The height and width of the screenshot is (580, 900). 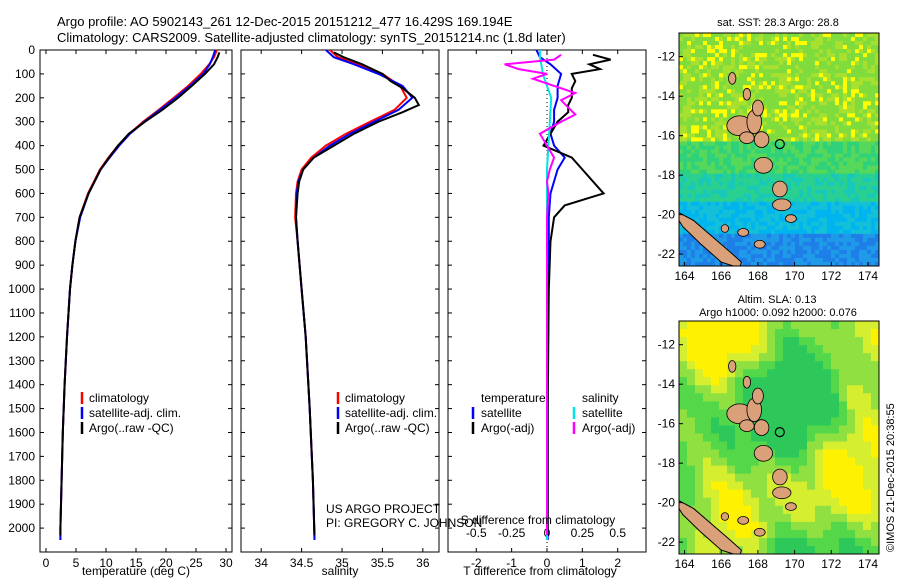 I want to click on legend-label-climatology: climatology, so click(x=375, y=398).